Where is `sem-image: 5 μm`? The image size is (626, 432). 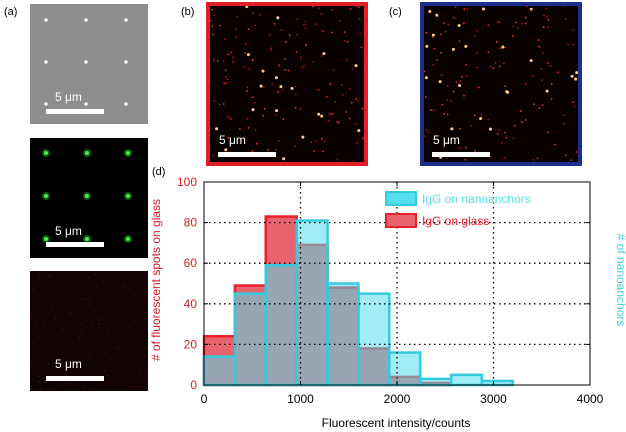 sem-image: 5 μm is located at coordinates (89, 64).